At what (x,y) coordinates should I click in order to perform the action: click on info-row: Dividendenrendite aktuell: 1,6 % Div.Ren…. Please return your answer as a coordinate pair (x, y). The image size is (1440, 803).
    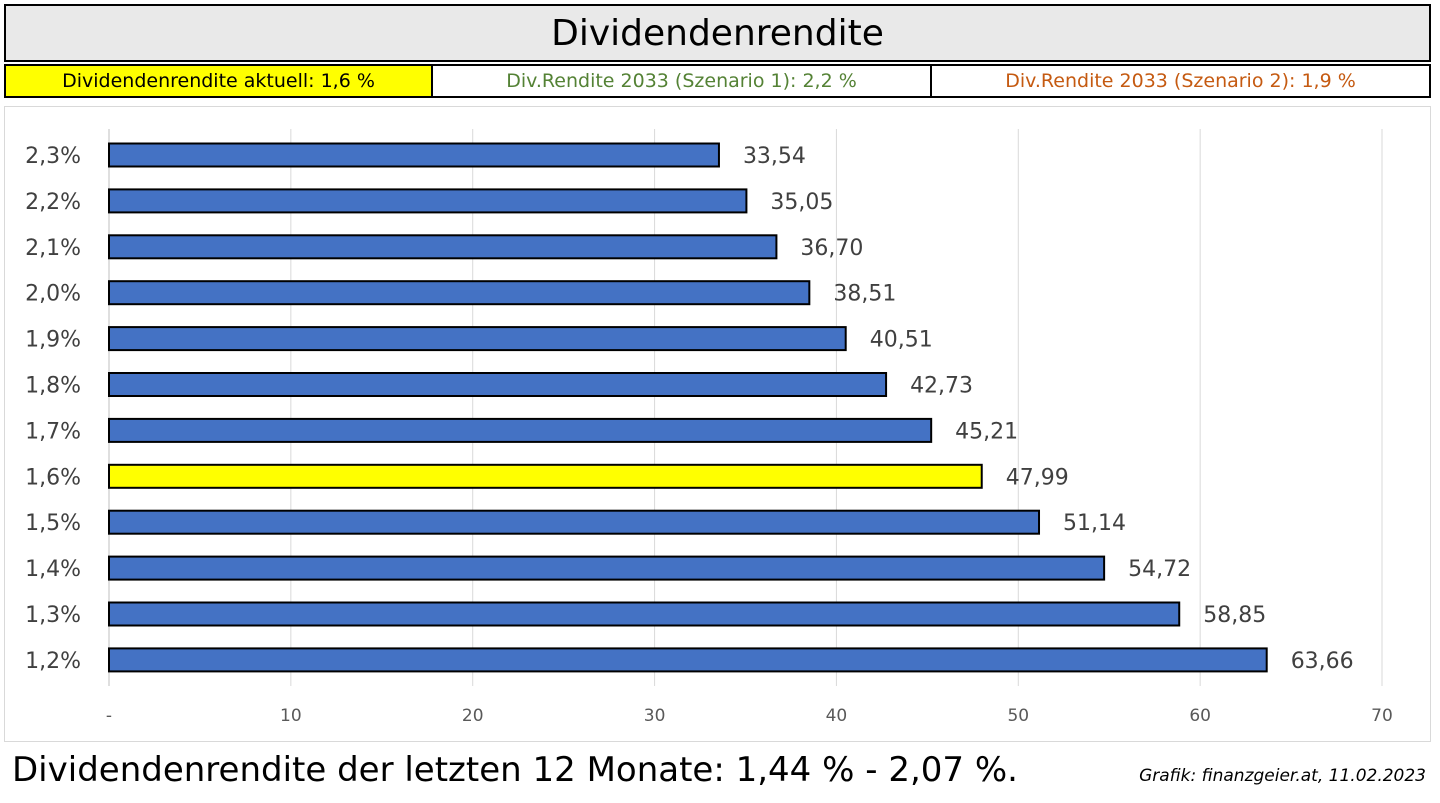
    Looking at the image, I should click on (717, 81).